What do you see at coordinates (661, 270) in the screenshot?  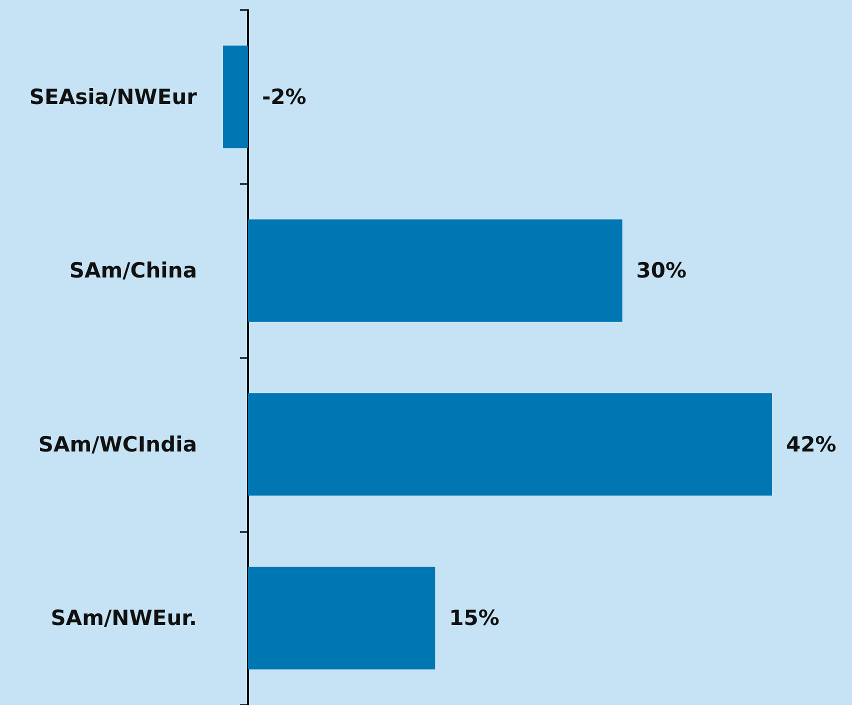 I see `data-label: 30%` at bounding box center [661, 270].